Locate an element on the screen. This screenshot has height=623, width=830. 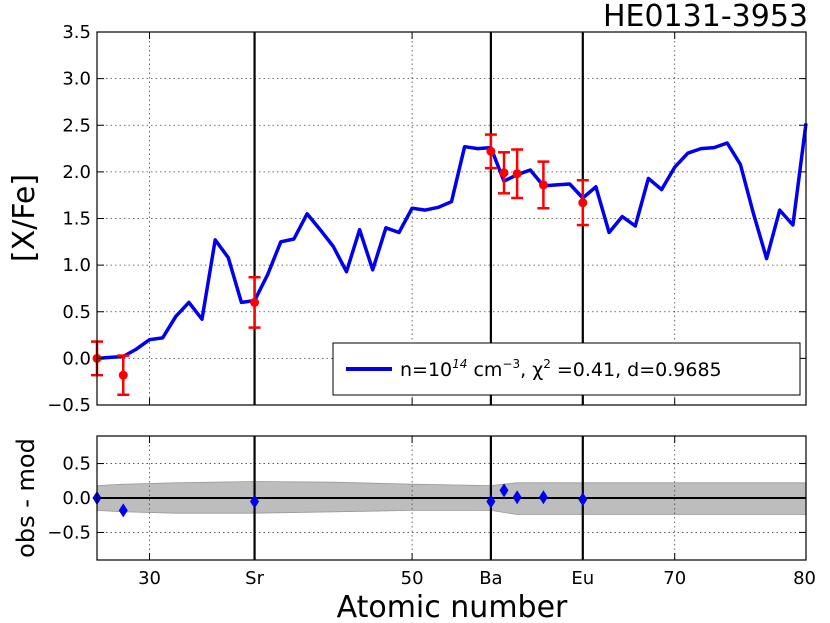
bottom-xtick-label: Sr is located at coordinates (254, 578).